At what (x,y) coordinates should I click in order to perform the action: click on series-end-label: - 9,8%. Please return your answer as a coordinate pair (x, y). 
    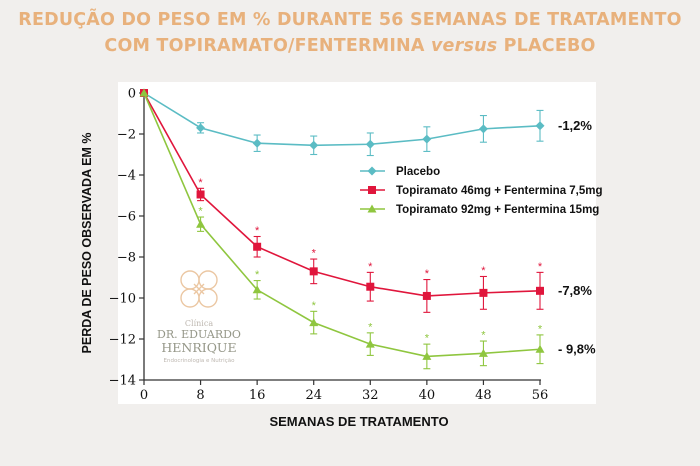
    Looking at the image, I should click on (577, 348).